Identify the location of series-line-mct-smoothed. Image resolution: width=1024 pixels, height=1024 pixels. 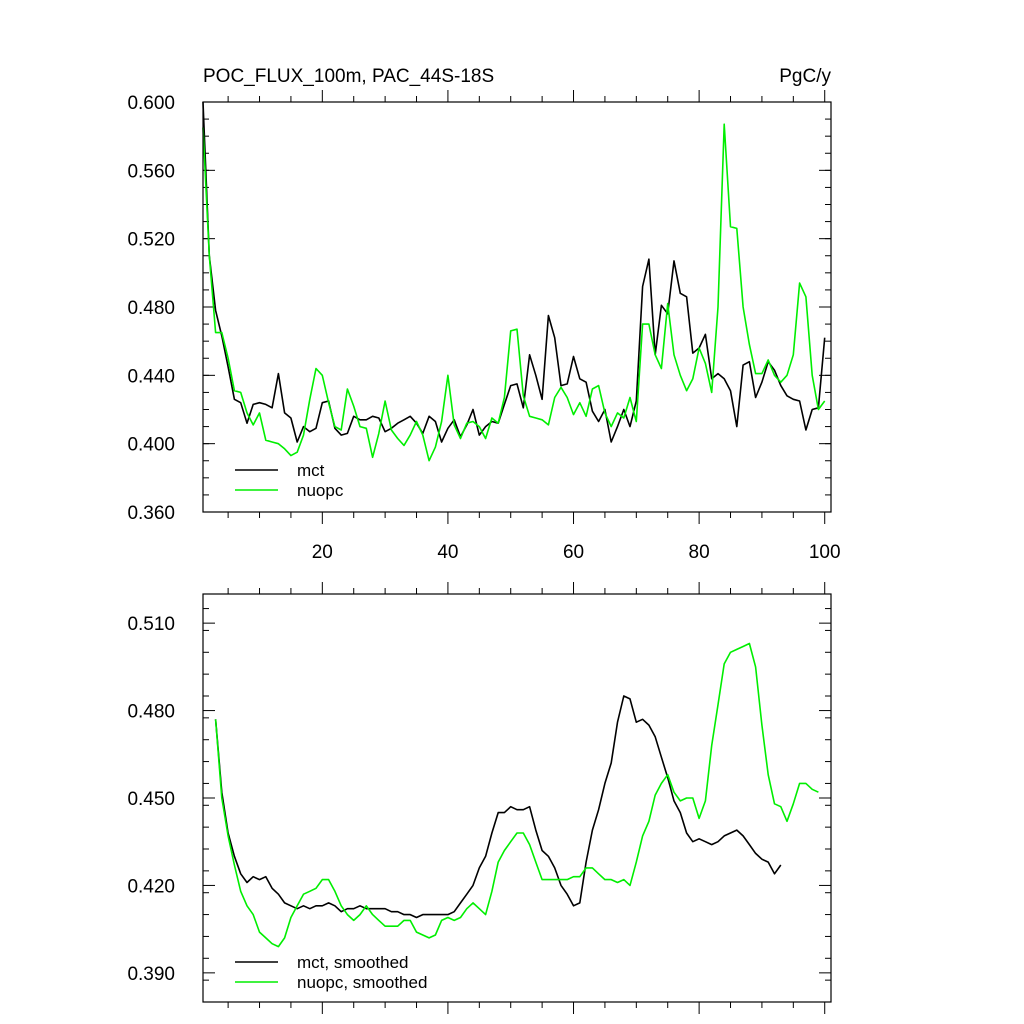
(498, 807).